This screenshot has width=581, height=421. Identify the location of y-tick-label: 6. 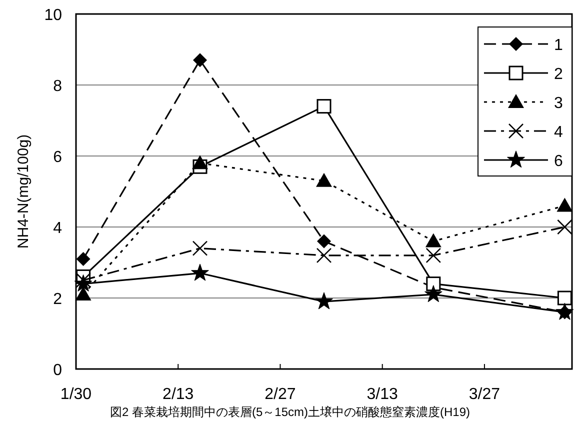
(57, 157).